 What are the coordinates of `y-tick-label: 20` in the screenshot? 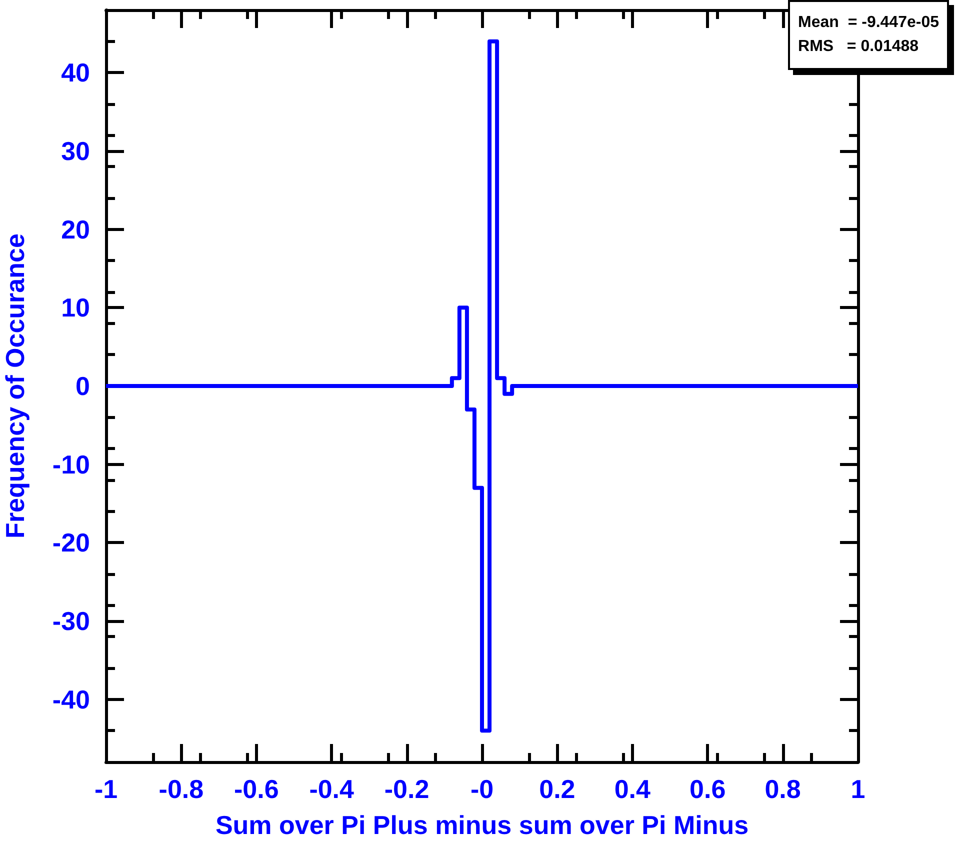 It's located at (75, 229).